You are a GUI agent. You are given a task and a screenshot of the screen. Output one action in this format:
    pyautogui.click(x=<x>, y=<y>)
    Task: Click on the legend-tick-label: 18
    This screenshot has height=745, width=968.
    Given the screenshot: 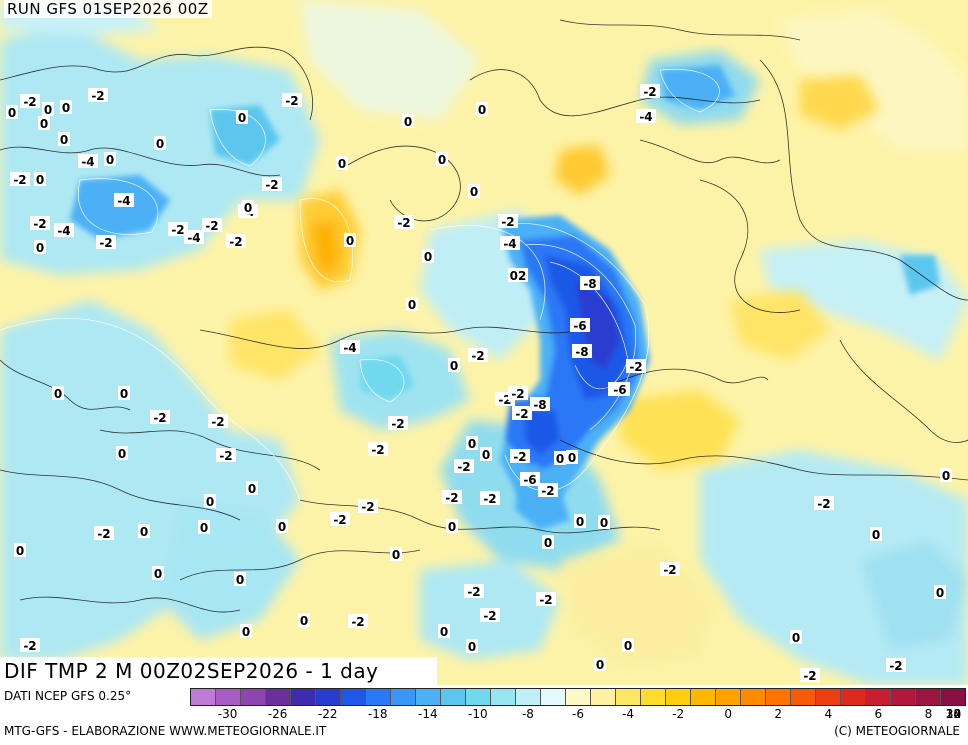 What is the action you would take?
    pyautogui.click(x=953, y=714)
    